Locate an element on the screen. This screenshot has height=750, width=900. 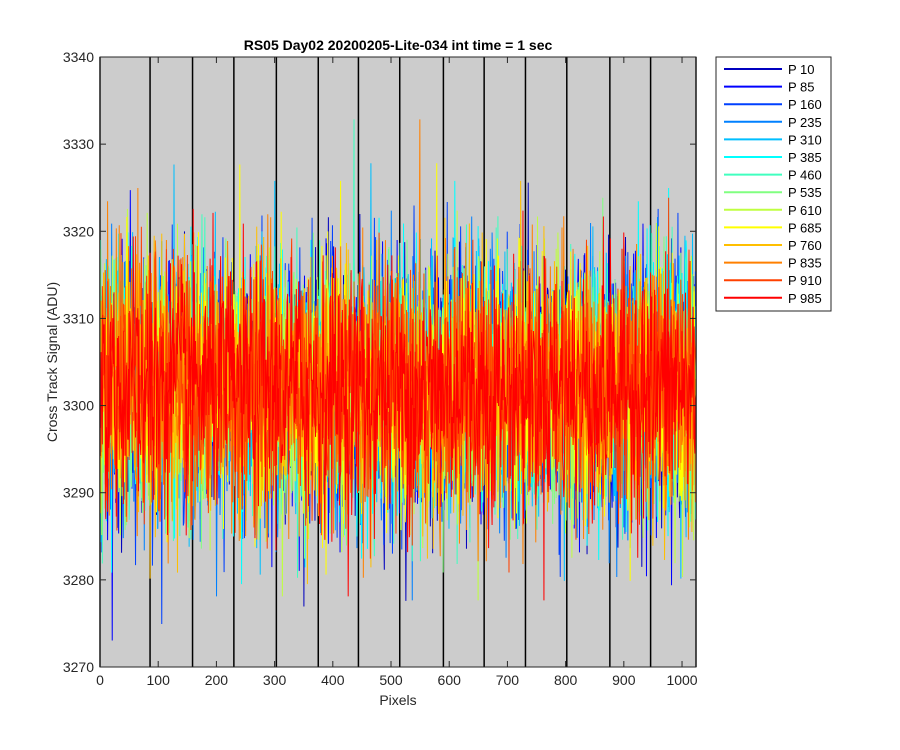
x-tick-label: 200 is located at coordinates (217, 680).